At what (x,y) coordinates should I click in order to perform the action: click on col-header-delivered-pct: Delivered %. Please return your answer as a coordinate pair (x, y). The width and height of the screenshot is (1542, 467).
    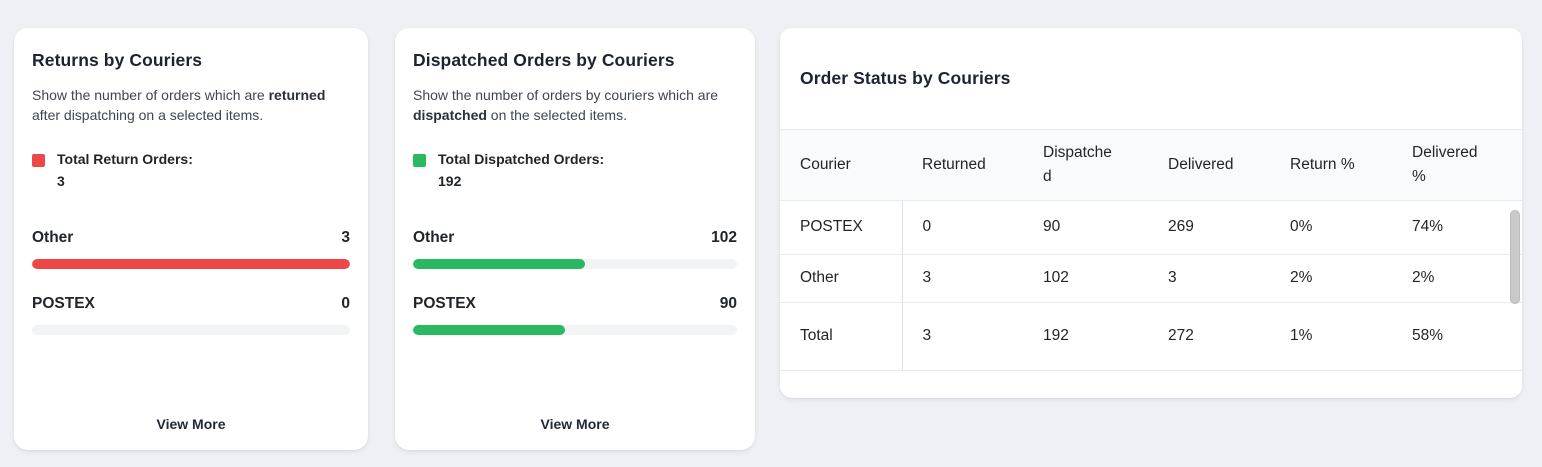
    Looking at the image, I should click on (1445, 164).